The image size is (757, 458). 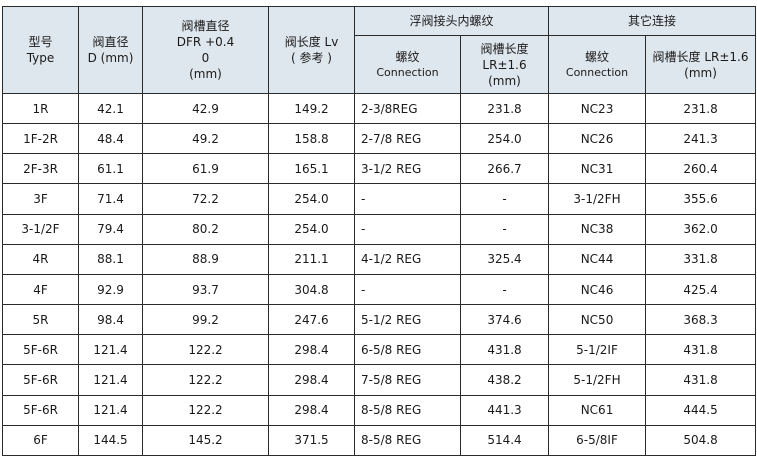 What do you see at coordinates (110, 169) in the screenshot?
I see `cell-diameter: 61.1` at bounding box center [110, 169].